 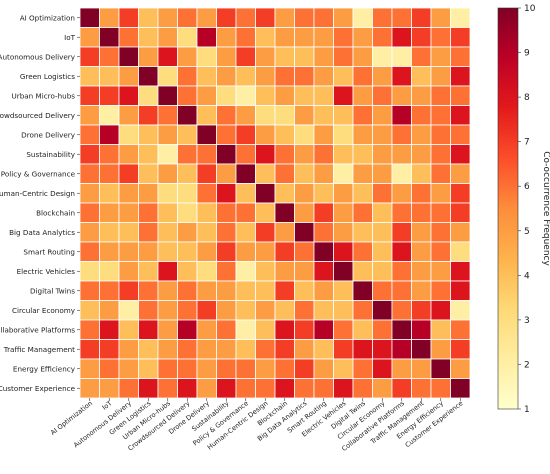 What do you see at coordinates (49, 251) in the screenshot?
I see `y-tick-label: Smart Routing` at bounding box center [49, 251].